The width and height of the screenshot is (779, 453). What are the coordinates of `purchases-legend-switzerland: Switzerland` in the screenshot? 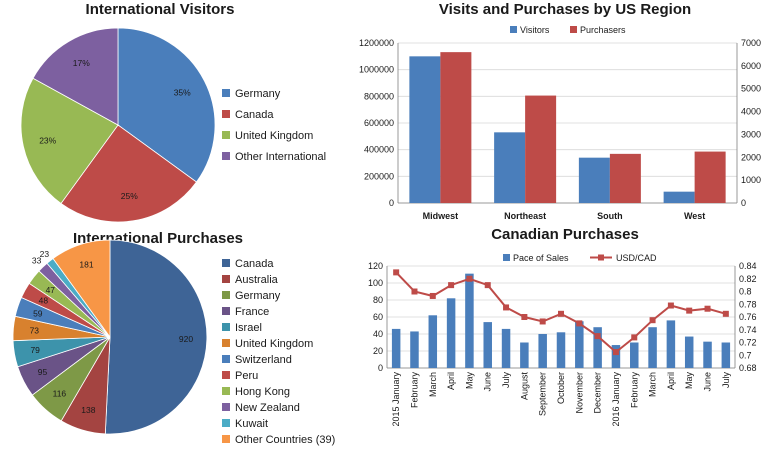 It's located at (263, 360).